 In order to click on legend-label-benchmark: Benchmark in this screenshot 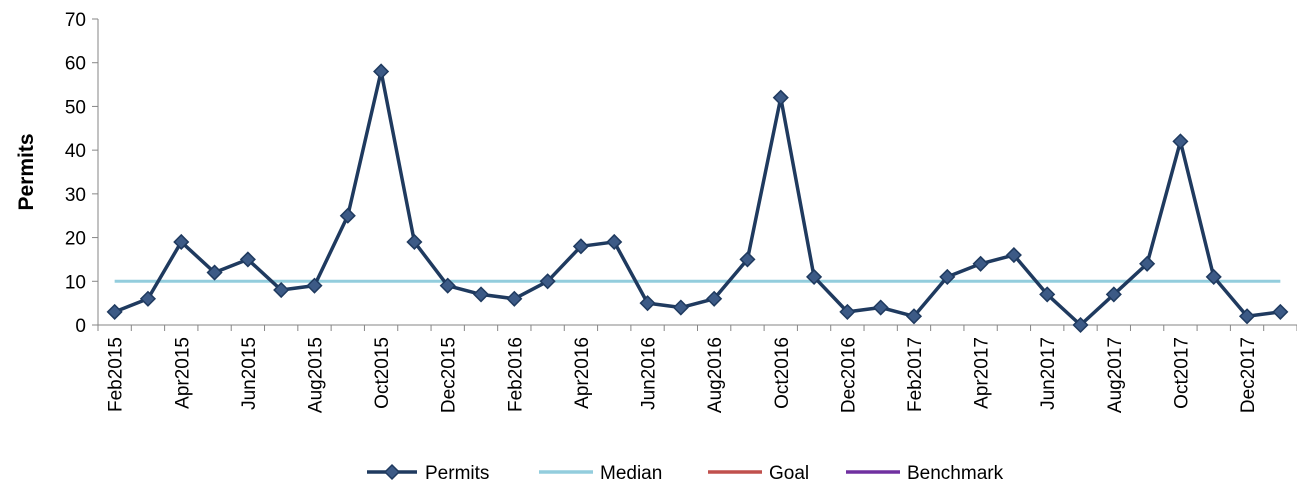, I will do `click(955, 473)`.